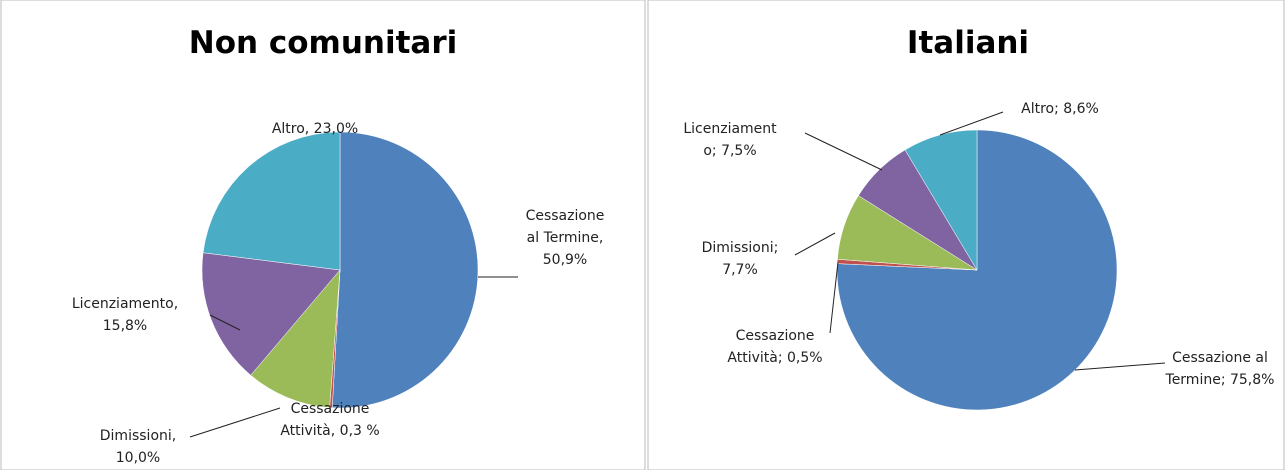  I want to click on data-label: Cessazione al Termine, 50,9%, so click(565, 238).